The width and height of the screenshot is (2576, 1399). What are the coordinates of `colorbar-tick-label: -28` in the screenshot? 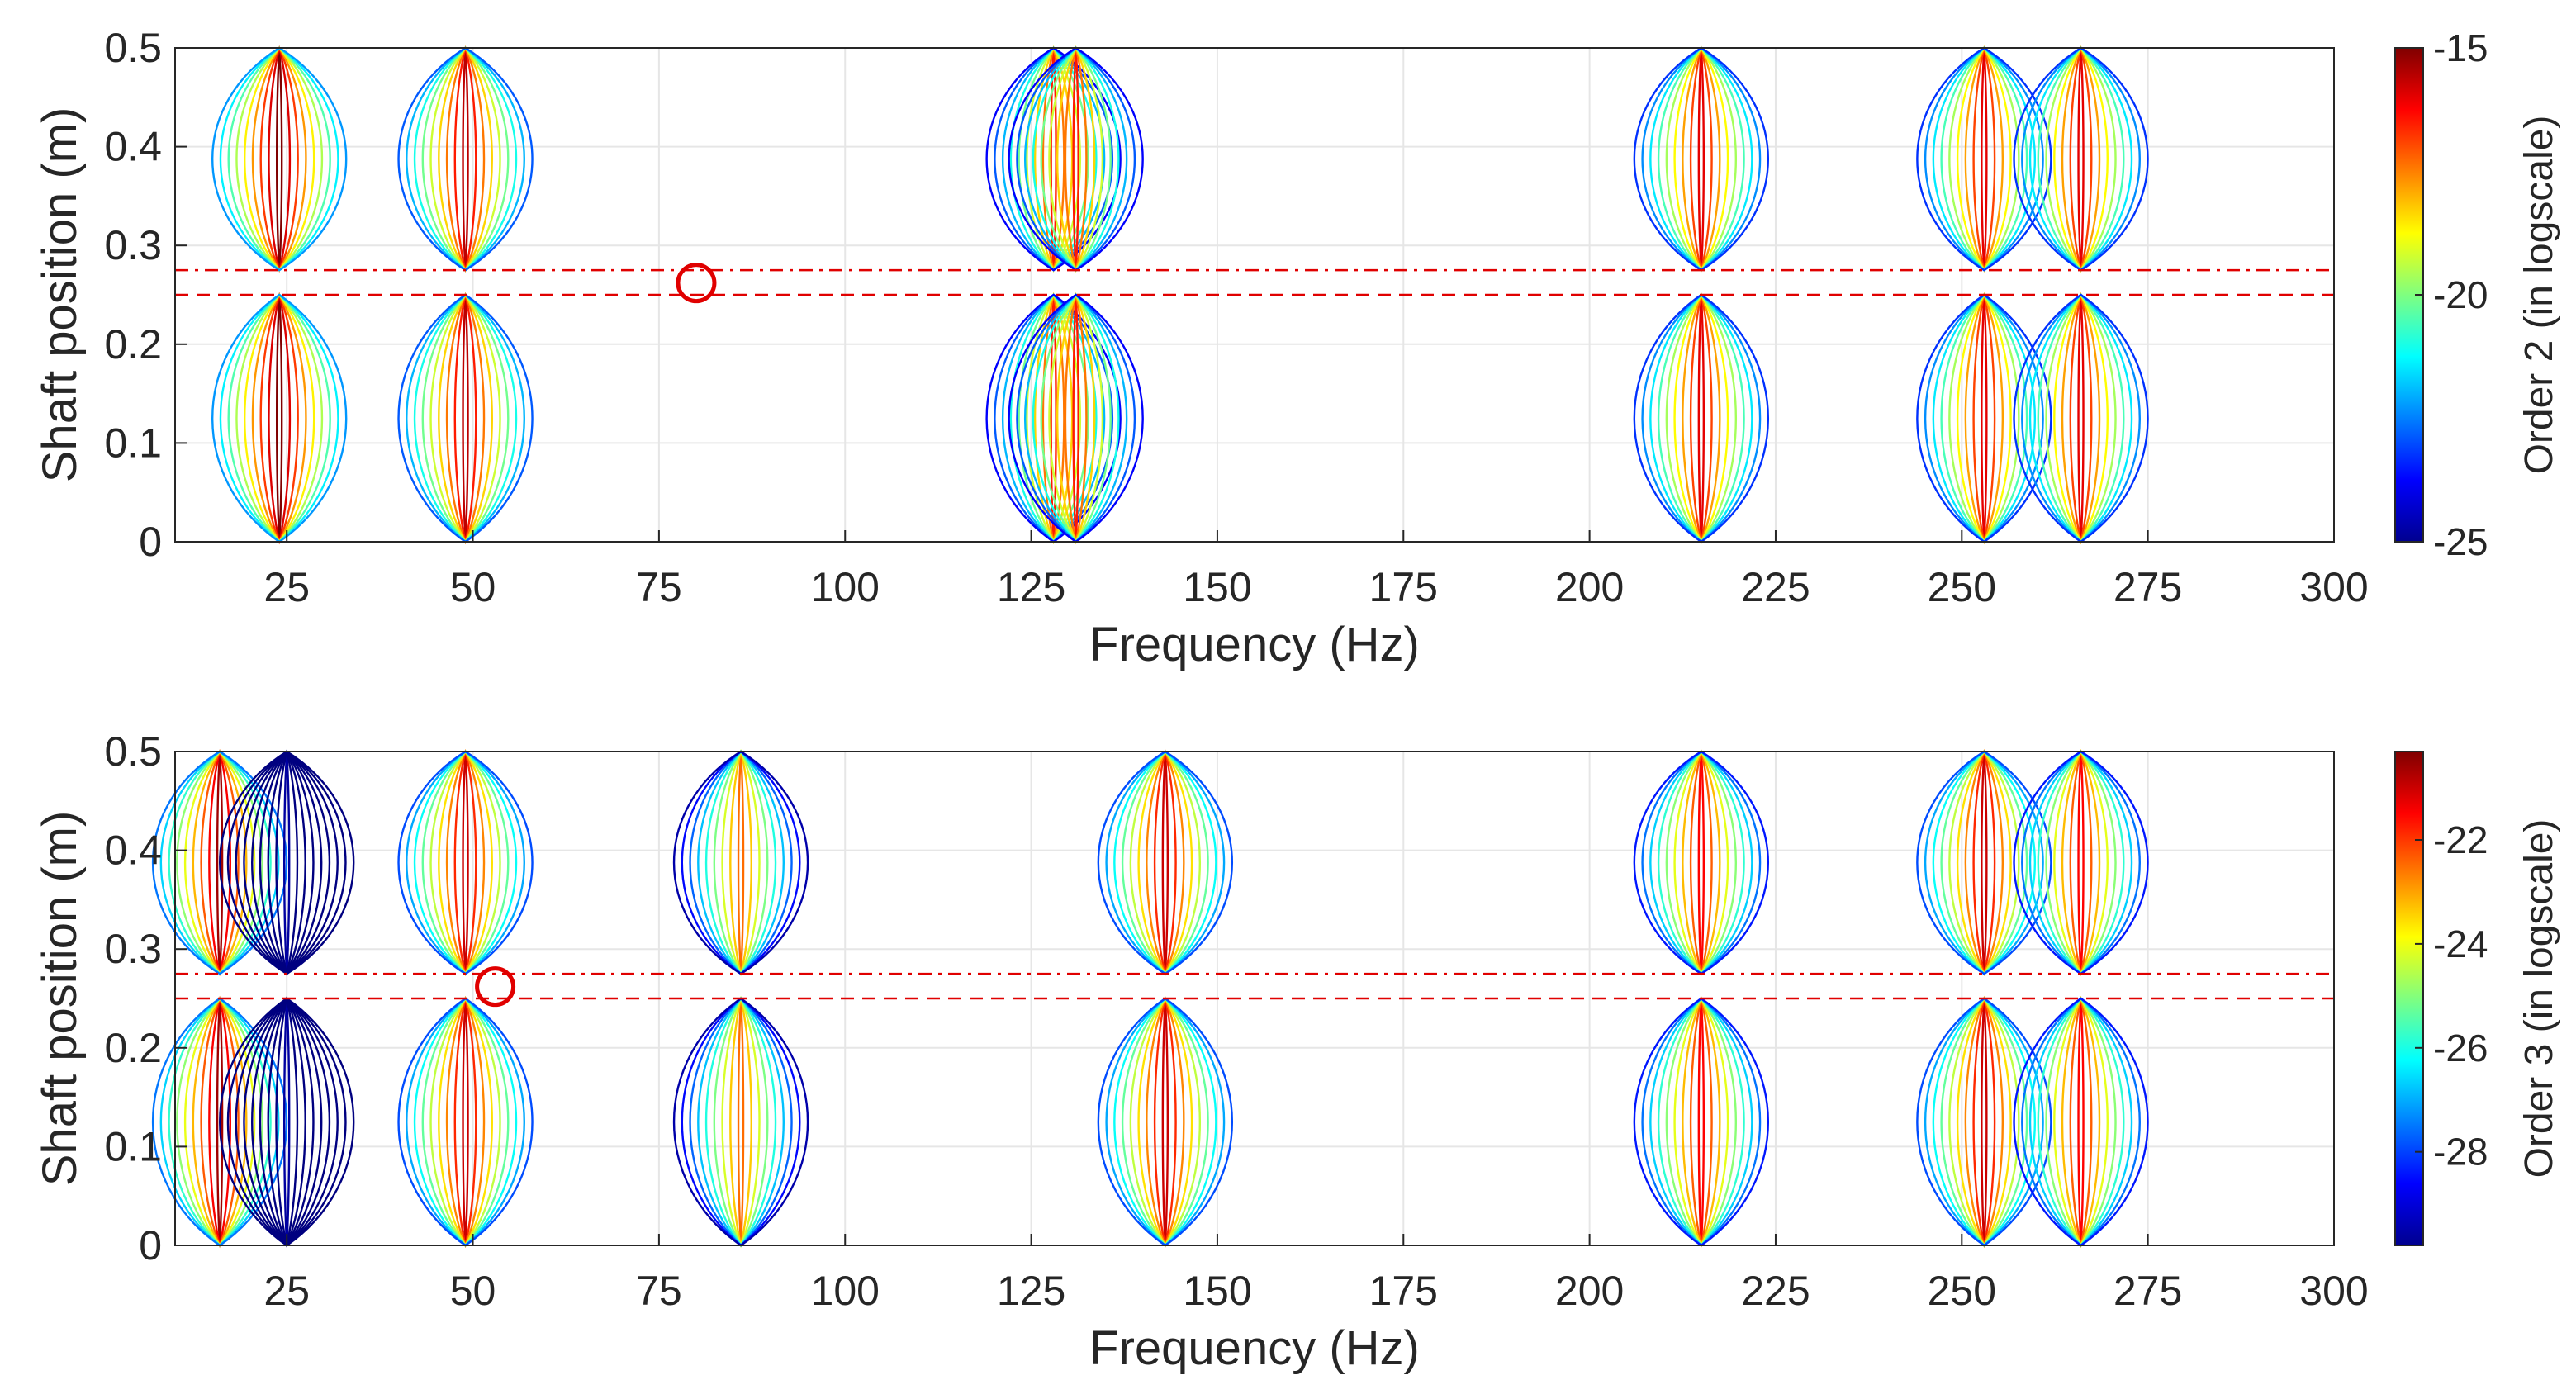 It's located at (2460, 1153).